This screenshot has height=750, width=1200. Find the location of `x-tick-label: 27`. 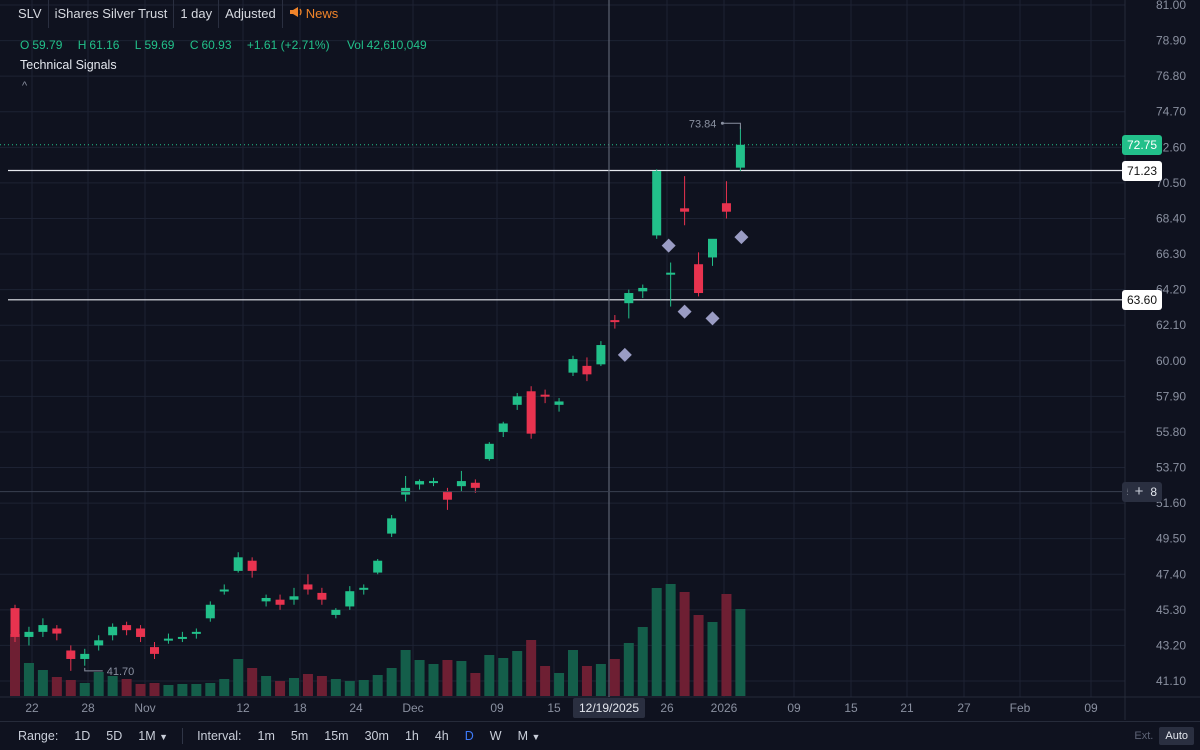

x-tick-label: 27 is located at coordinates (964, 708).